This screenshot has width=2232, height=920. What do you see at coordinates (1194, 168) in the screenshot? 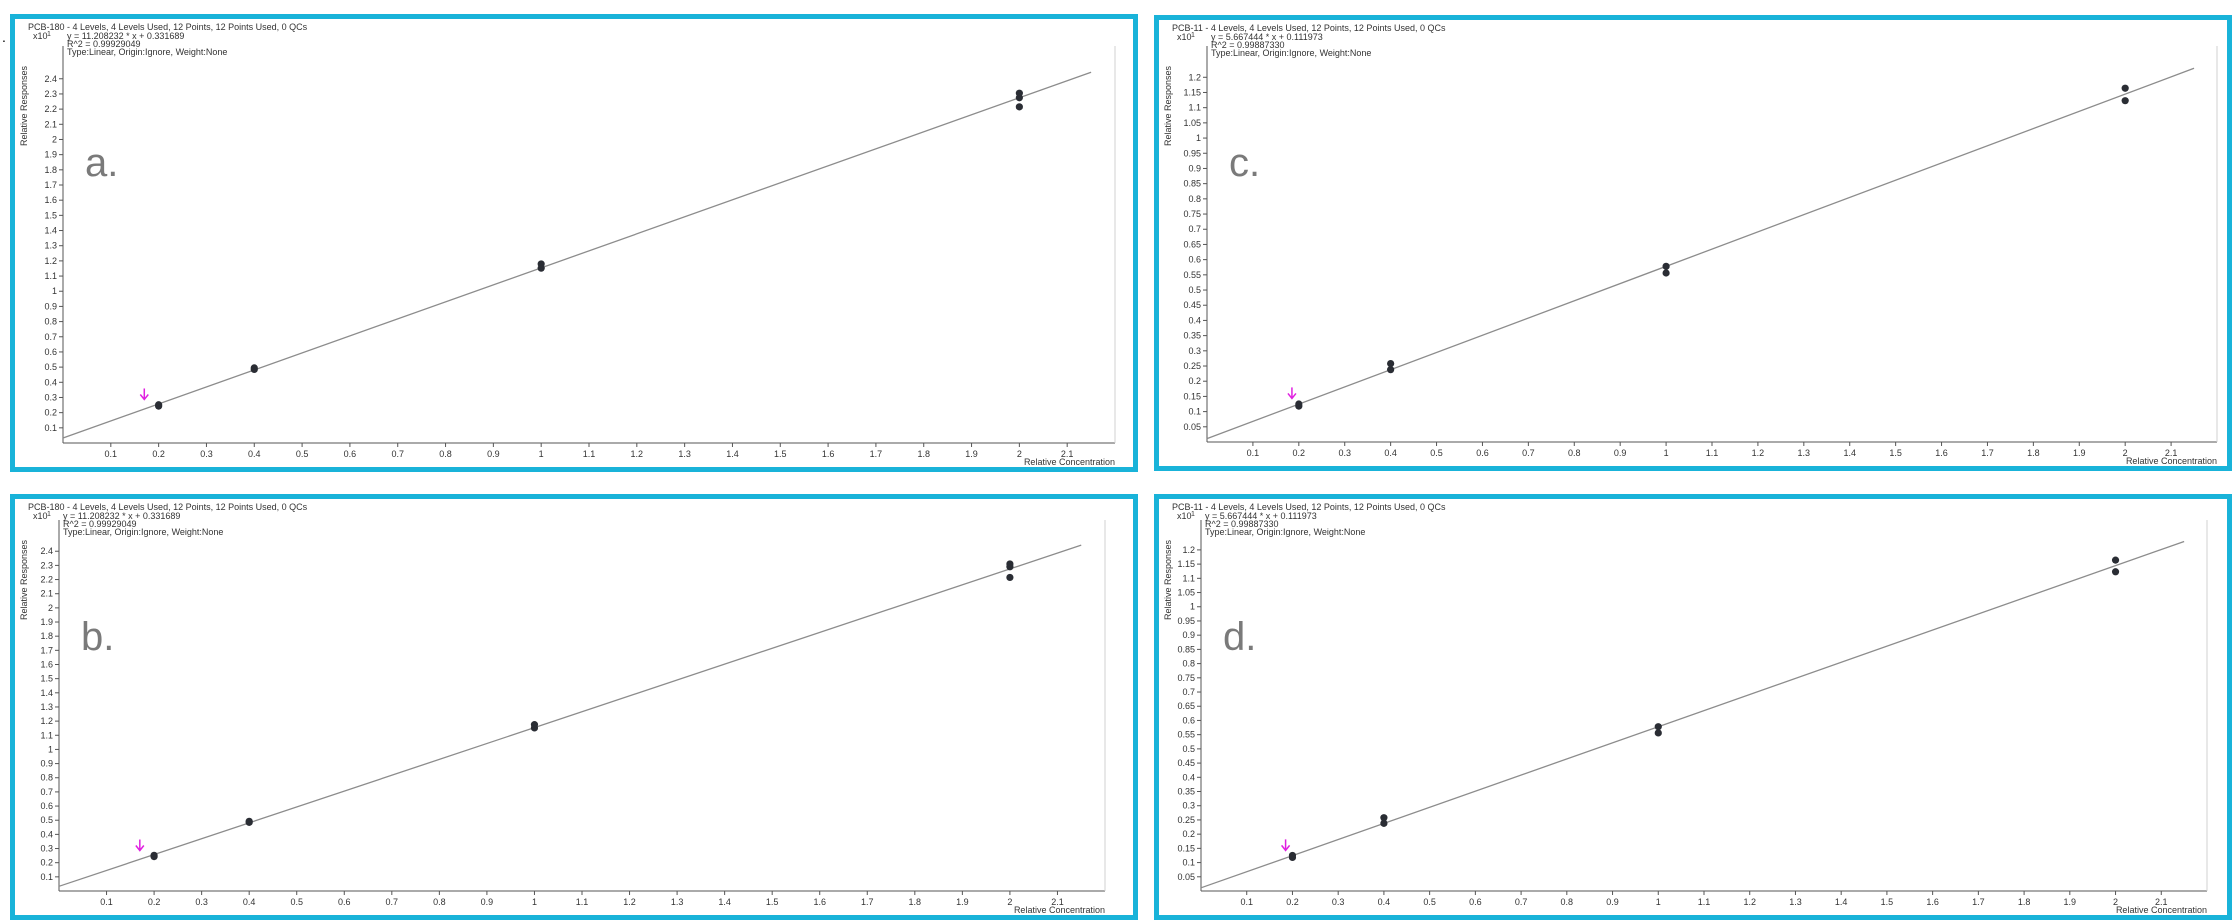
I see `y-tick-label: 0.9` at bounding box center [1194, 168].